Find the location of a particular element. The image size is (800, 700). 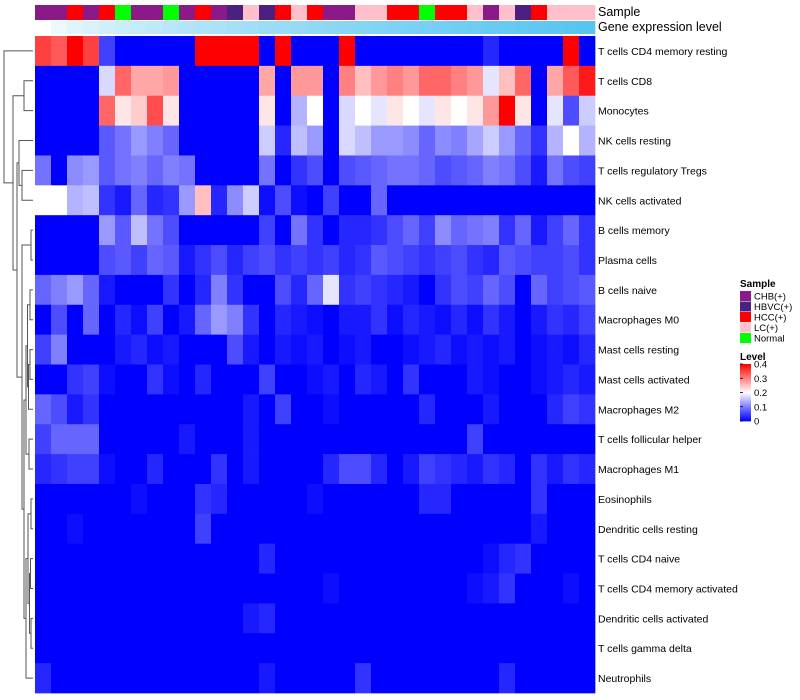

row-label: Mast cells resting is located at coordinates (638, 351).